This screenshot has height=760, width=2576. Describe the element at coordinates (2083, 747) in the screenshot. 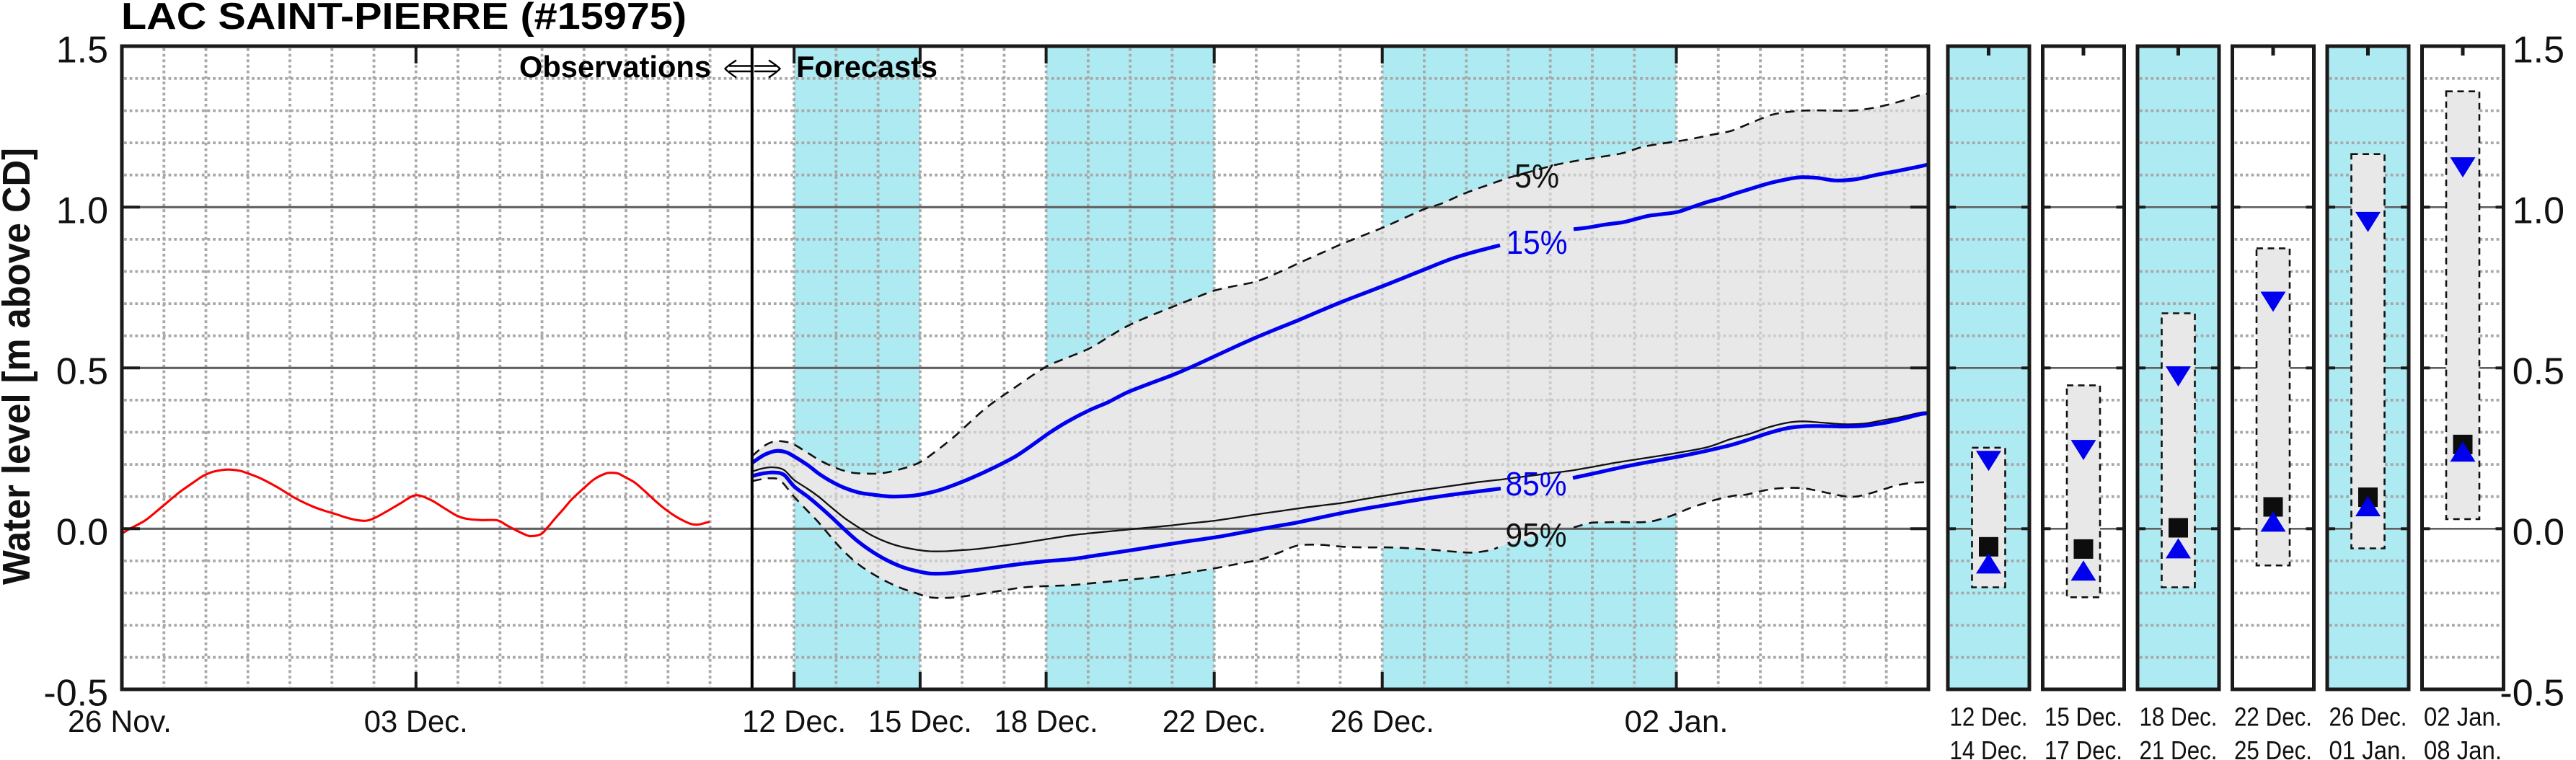

I see `svg-text: 17 Dec.` at that location.